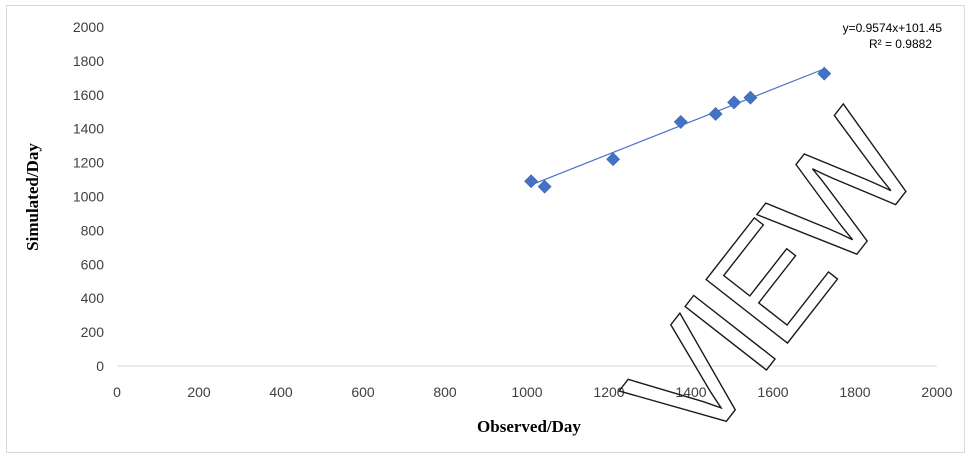 The height and width of the screenshot is (459, 972). I want to click on x-tick-label: 200, so click(199, 392).